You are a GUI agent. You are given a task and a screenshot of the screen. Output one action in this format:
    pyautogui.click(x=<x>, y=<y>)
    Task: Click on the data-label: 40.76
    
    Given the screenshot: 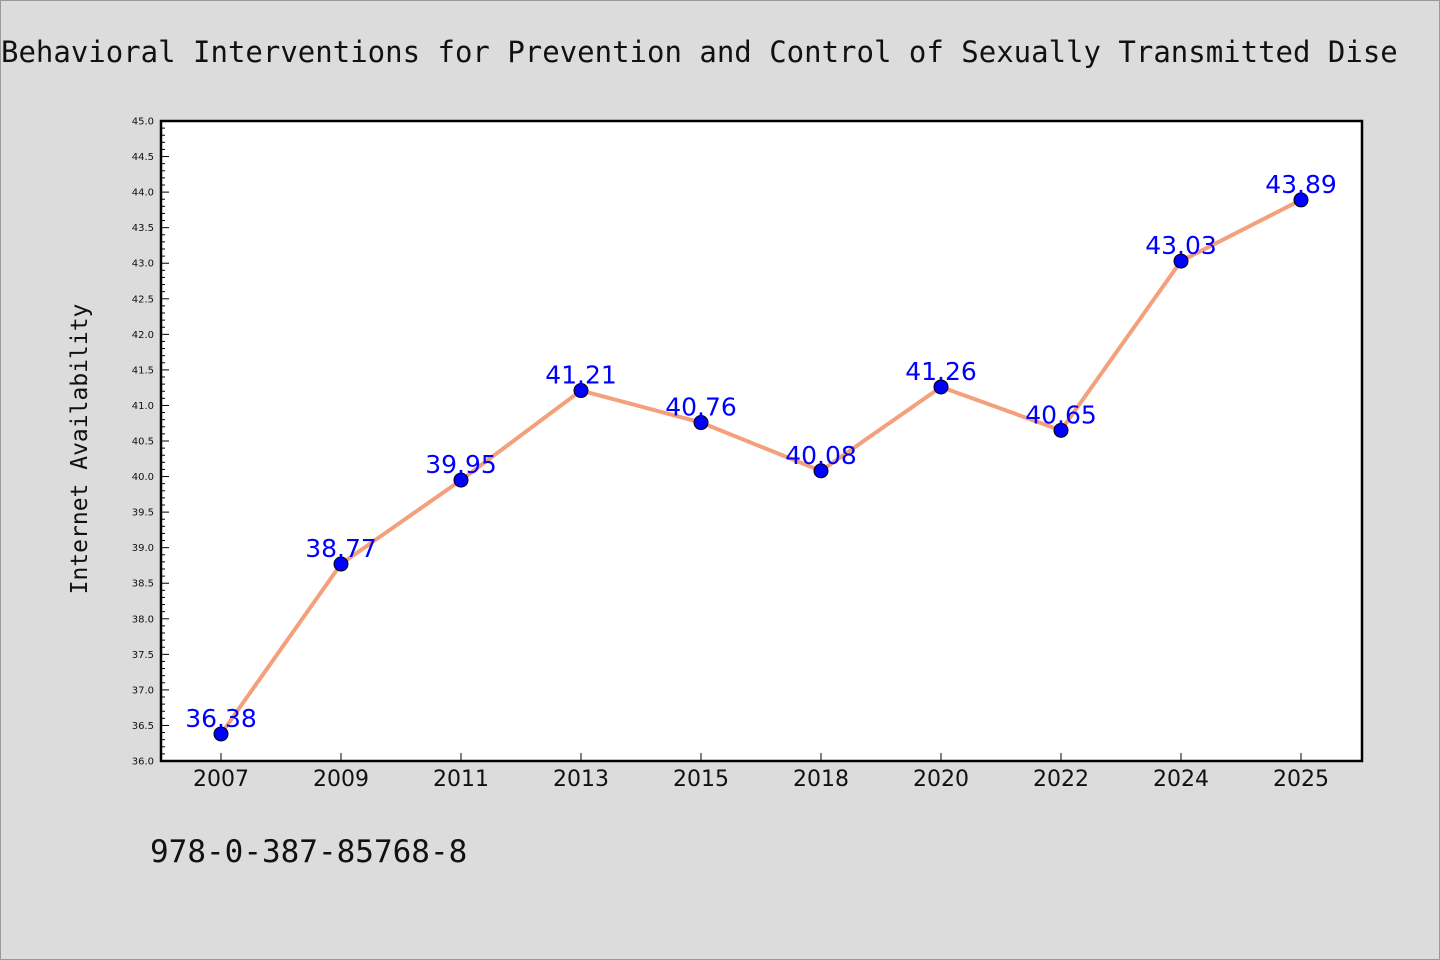 What is the action you would take?
    pyautogui.click(x=701, y=407)
    